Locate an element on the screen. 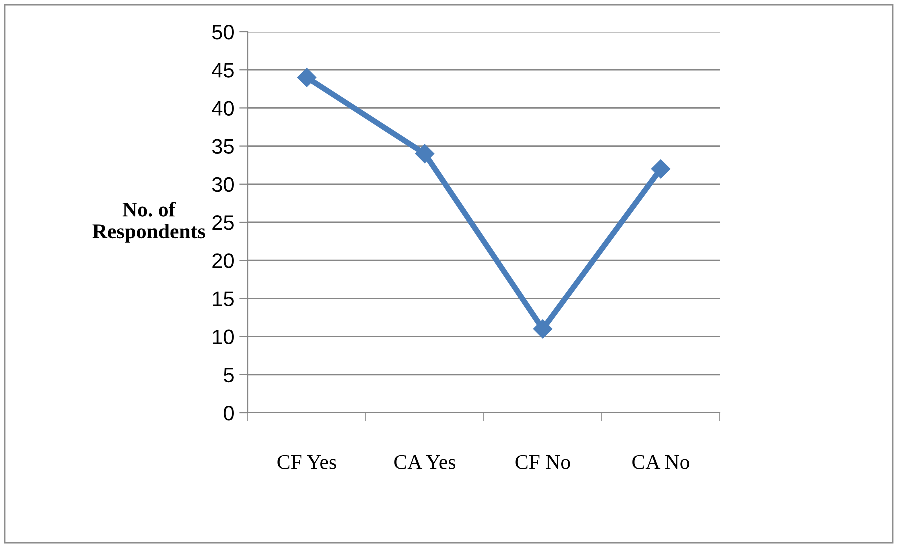 Image resolution: width=899 pixels, height=548 pixels. y-tick-label: 20 is located at coordinates (223, 261).